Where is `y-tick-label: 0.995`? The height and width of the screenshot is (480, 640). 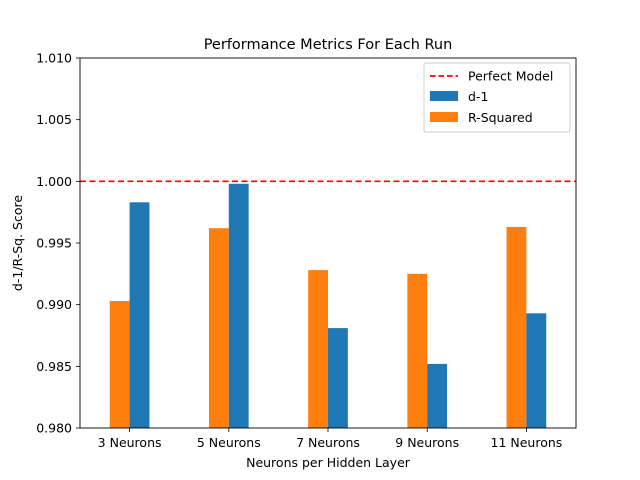 y-tick-label: 0.995 is located at coordinates (54, 243).